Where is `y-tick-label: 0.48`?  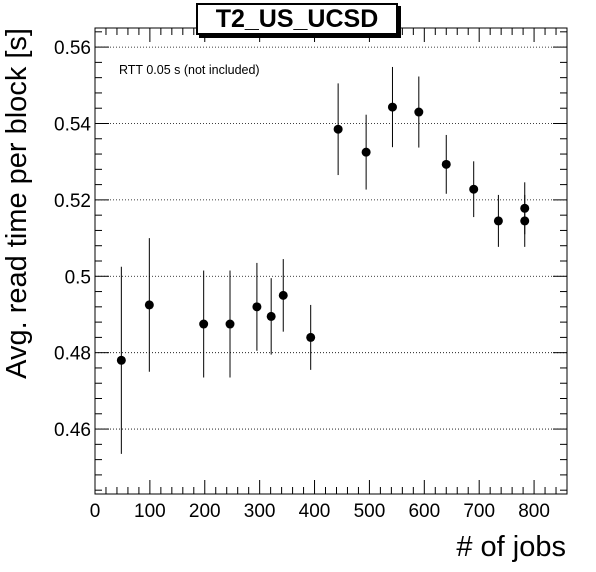
y-tick-label: 0.48 is located at coordinates (72, 354).